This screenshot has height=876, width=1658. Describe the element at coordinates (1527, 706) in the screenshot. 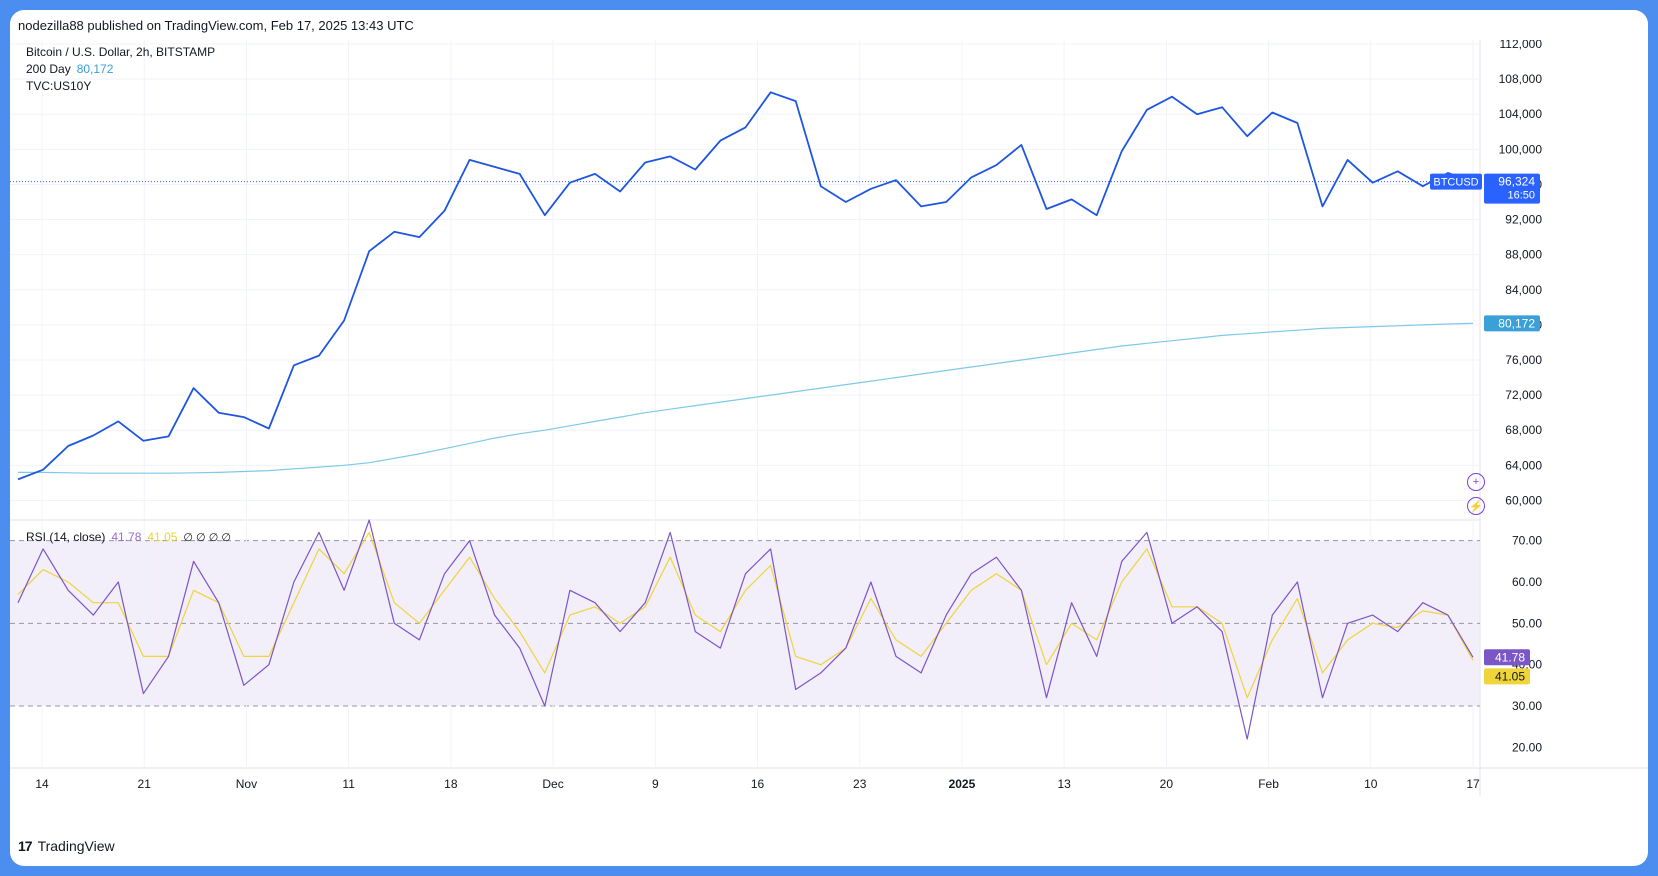

I see `rsi-tick-label: 30.00` at that location.